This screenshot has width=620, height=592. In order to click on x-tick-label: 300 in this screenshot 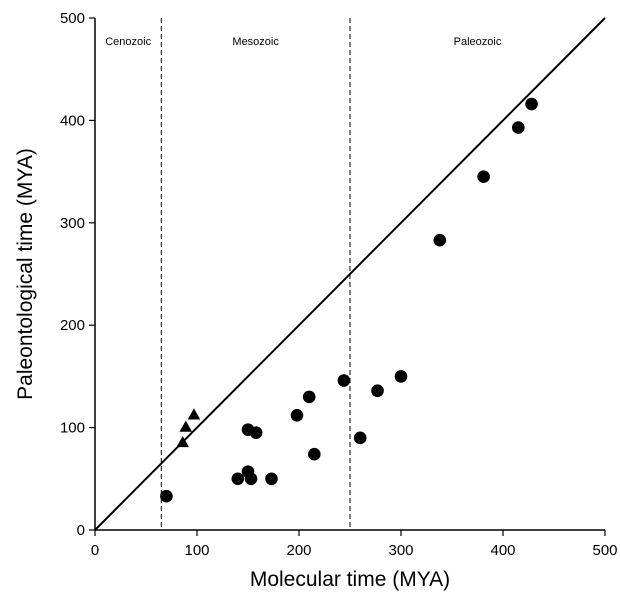, I will do `click(400, 550)`.